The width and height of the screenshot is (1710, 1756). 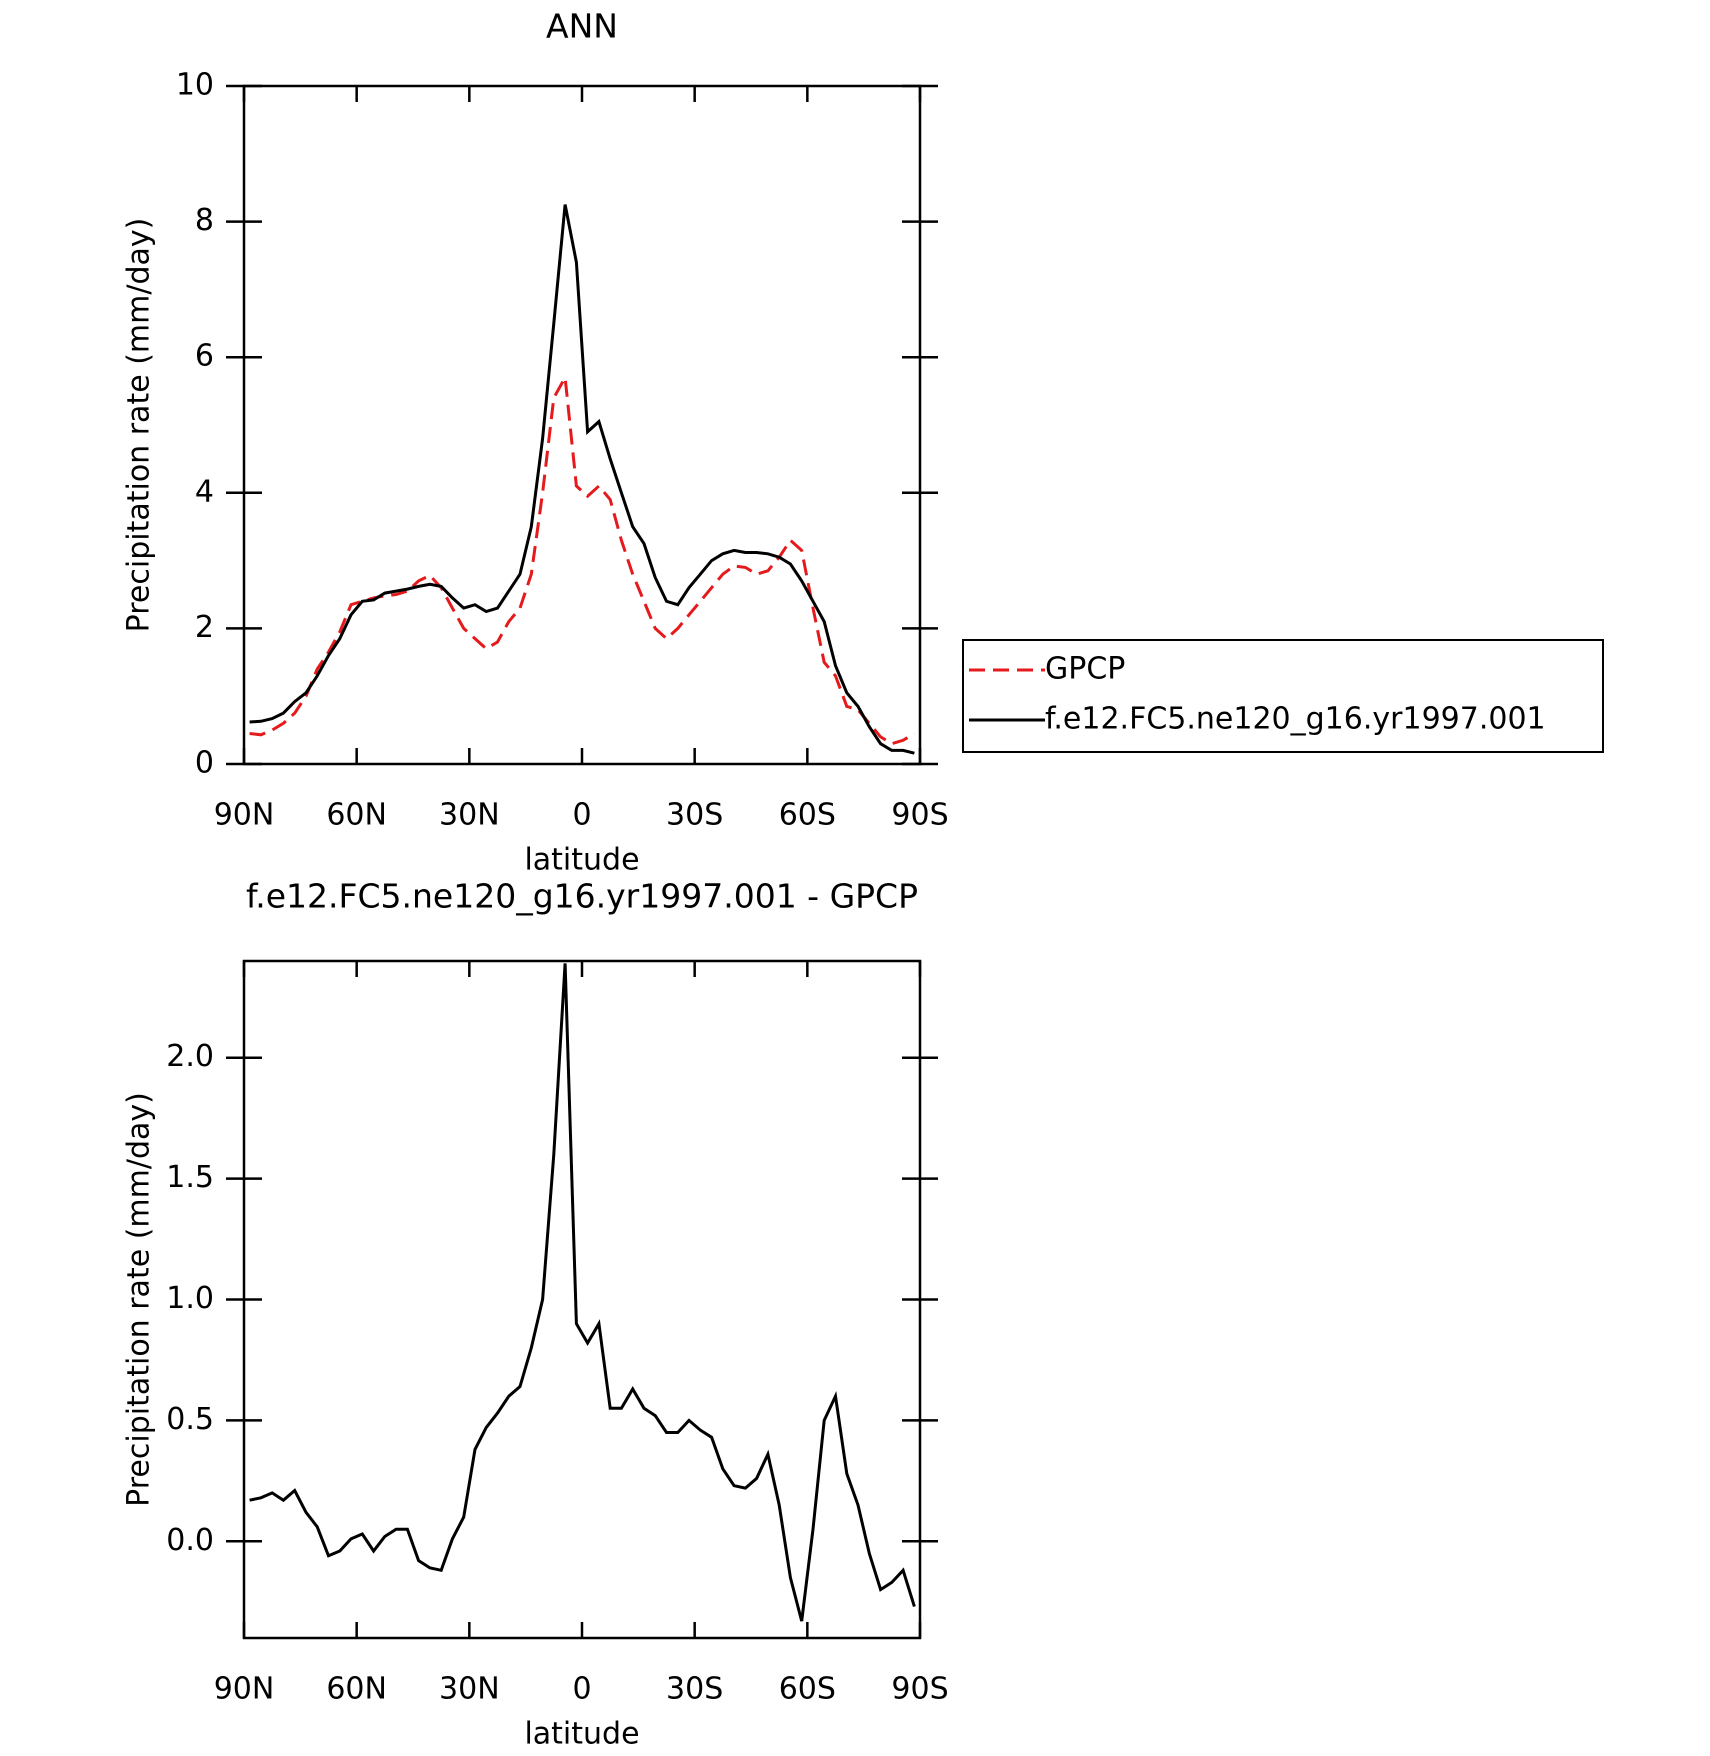 What do you see at coordinates (204, 220) in the screenshot?
I see `y-tick-label: 8` at bounding box center [204, 220].